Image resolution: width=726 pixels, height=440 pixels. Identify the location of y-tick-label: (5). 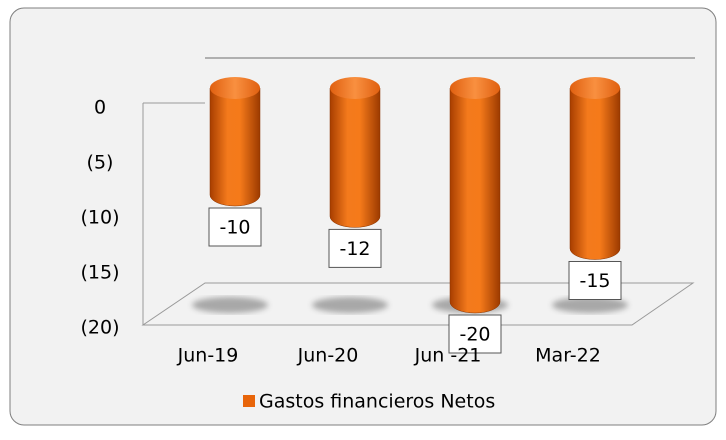
(100, 163).